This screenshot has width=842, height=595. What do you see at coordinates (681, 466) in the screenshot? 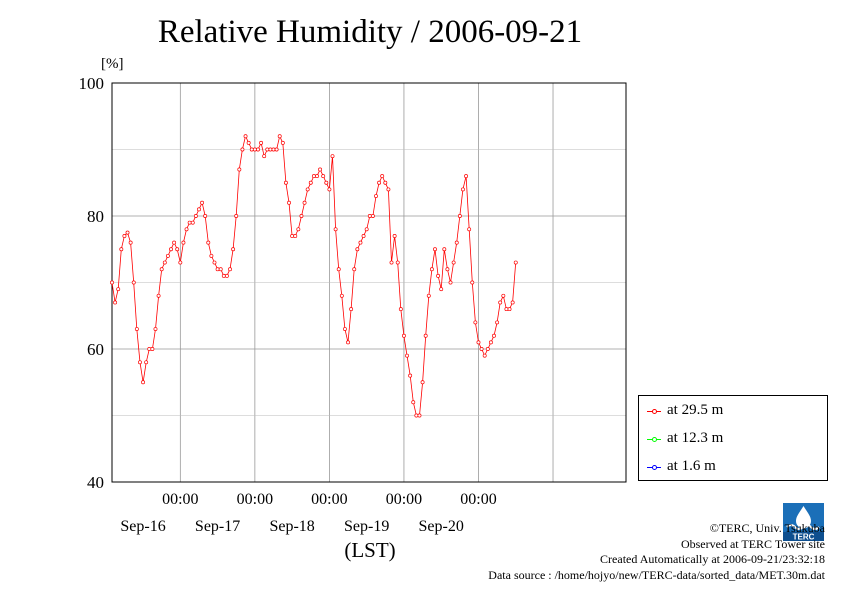
I see `legend-item: at 1.6 m` at bounding box center [681, 466].